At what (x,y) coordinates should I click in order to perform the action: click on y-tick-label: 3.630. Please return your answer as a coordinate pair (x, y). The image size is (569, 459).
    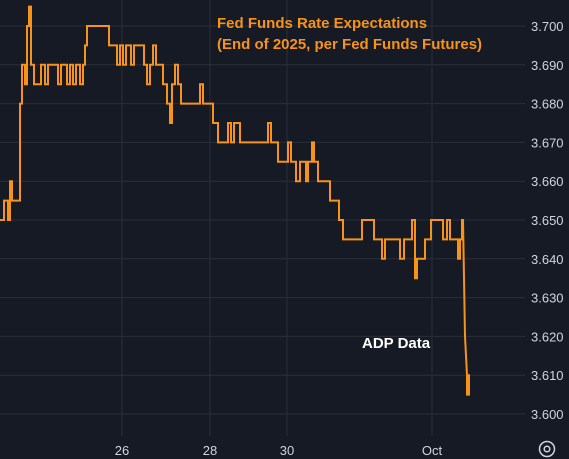
    Looking at the image, I should click on (547, 298).